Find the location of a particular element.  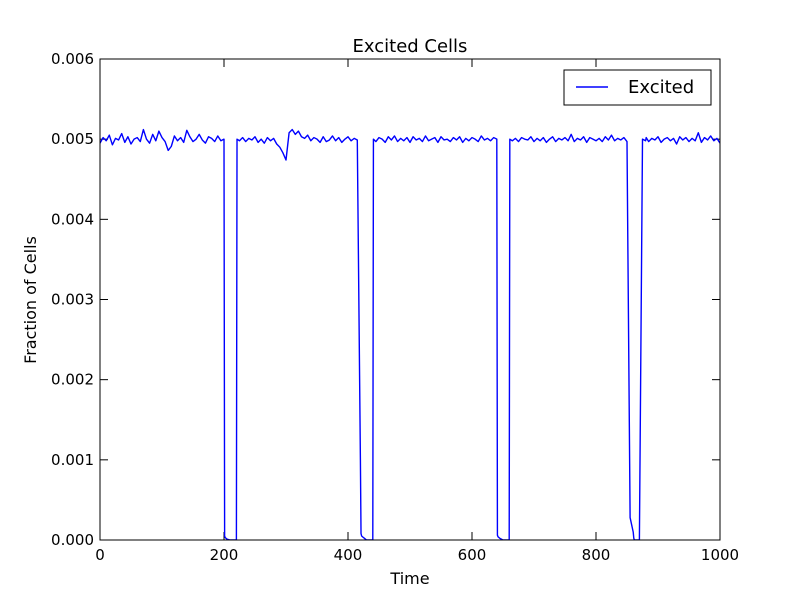

y-tick-label: 0.006 is located at coordinates (72, 59).